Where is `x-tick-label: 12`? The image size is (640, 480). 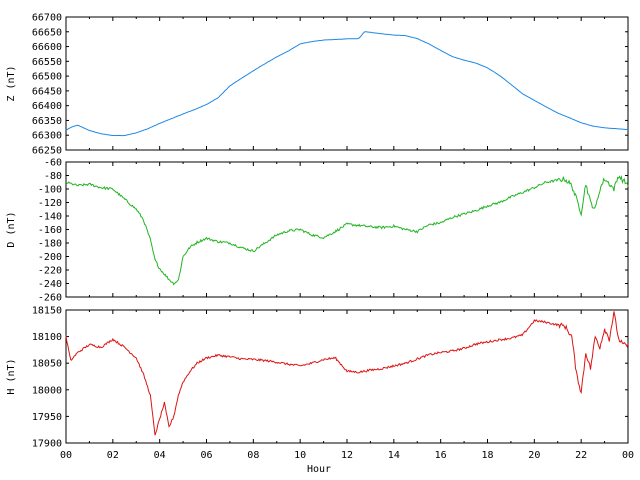 x-tick-label: 12 is located at coordinates (347, 455).